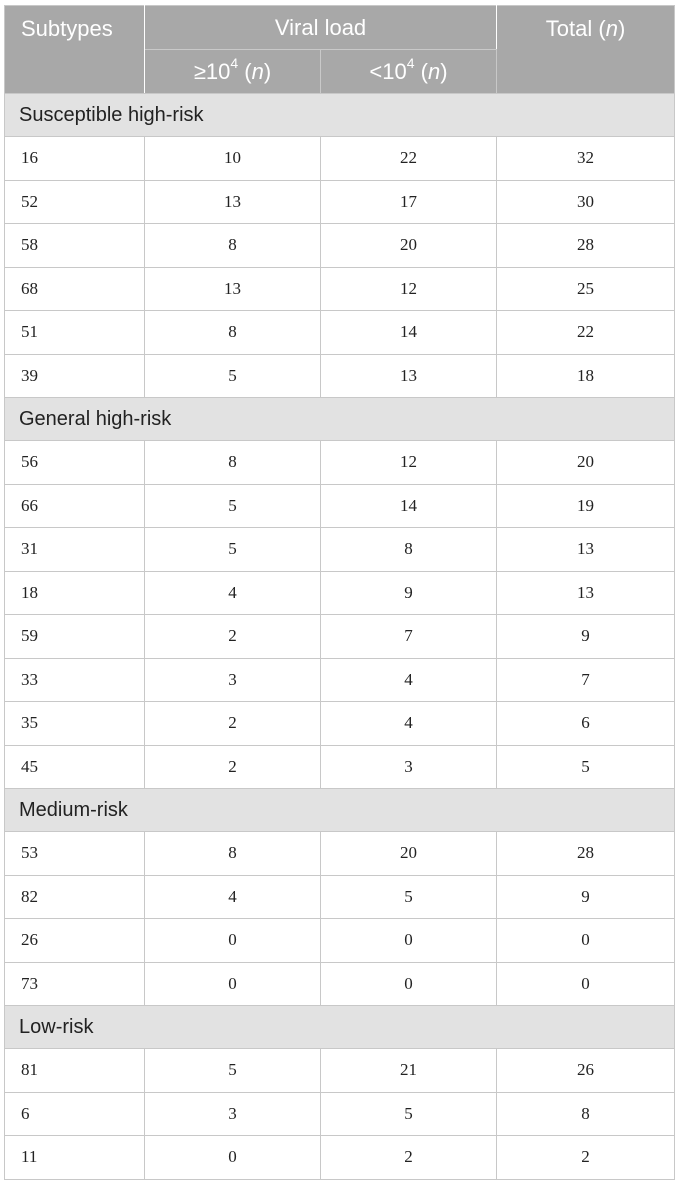  Describe the element at coordinates (74, 201) in the screenshot. I see `subtype-cell: 52` at that location.